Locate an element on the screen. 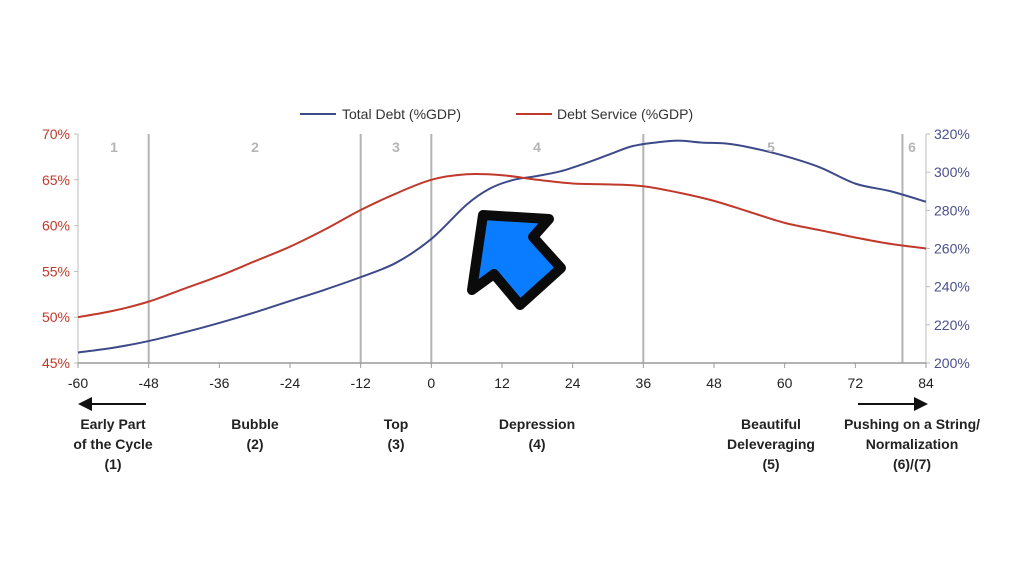 This screenshot has width=1024, height=576. x-tick-label: 24 is located at coordinates (573, 383).